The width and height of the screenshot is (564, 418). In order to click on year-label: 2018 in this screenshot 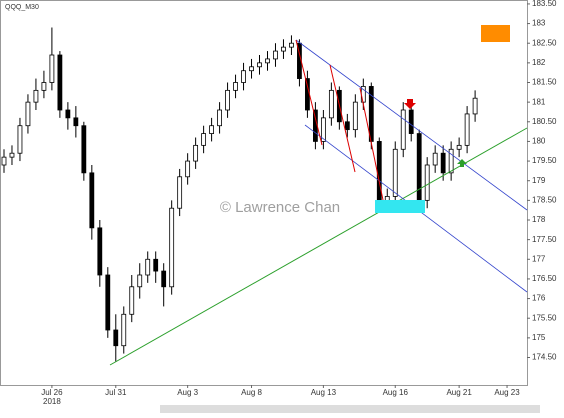, I will do `click(52, 401)`.